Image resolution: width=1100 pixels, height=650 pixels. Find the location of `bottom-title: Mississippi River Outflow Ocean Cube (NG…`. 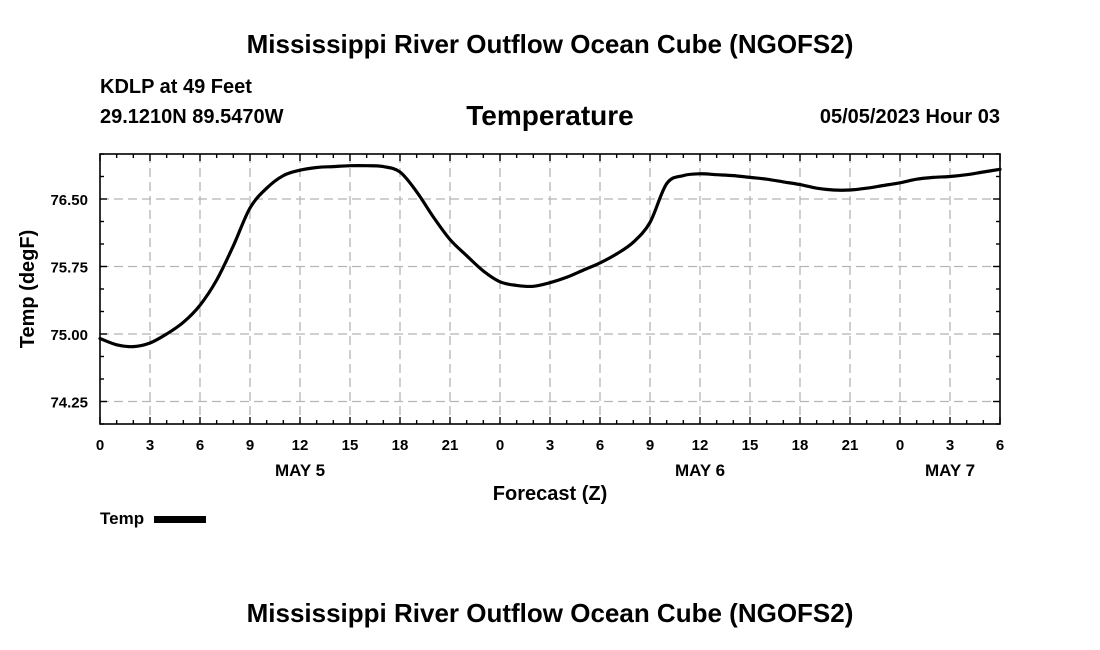

bottom-title: Mississippi River Outflow Ocean Cube (NG… is located at coordinates (550, 613).